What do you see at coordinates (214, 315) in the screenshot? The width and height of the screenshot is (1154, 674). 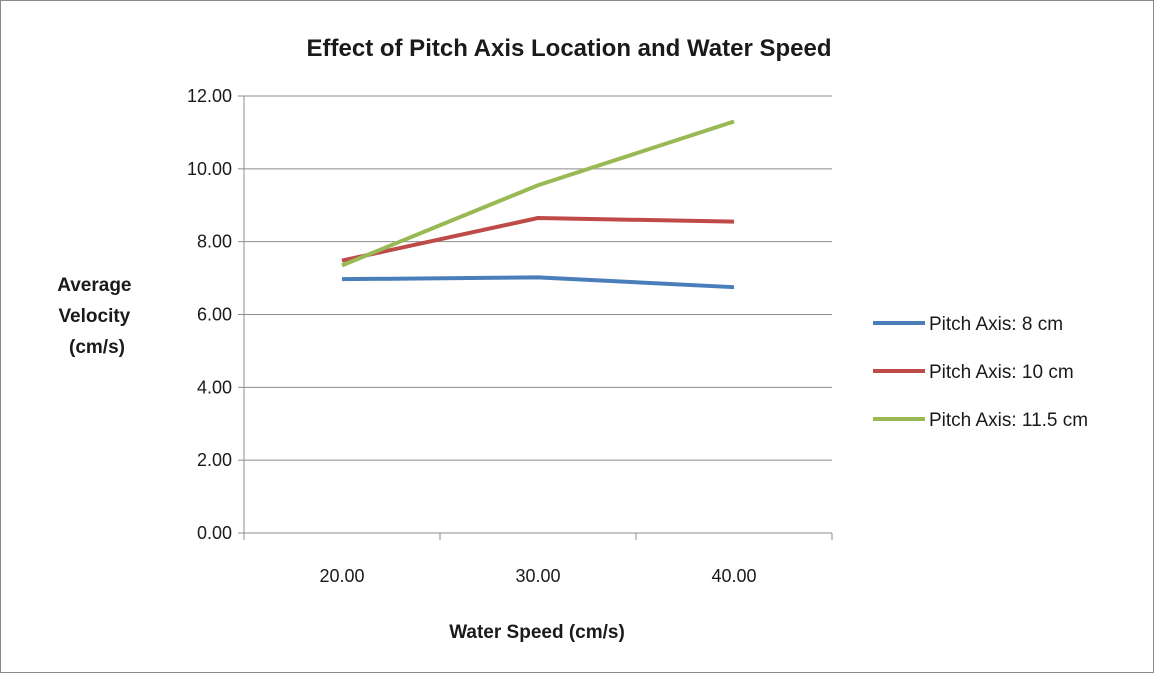 I see `y-tick-label: 6.00` at bounding box center [214, 315].